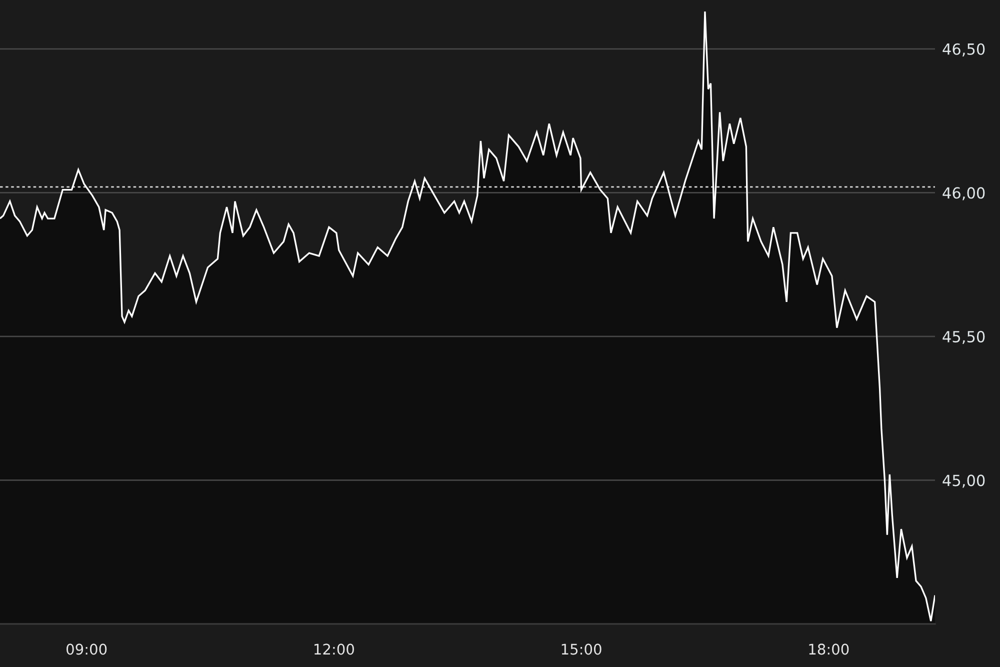  What do you see at coordinates (963, 337) in the screenshot?
I see `y-tick-label: 45,50` at bounding box center [963, 337].